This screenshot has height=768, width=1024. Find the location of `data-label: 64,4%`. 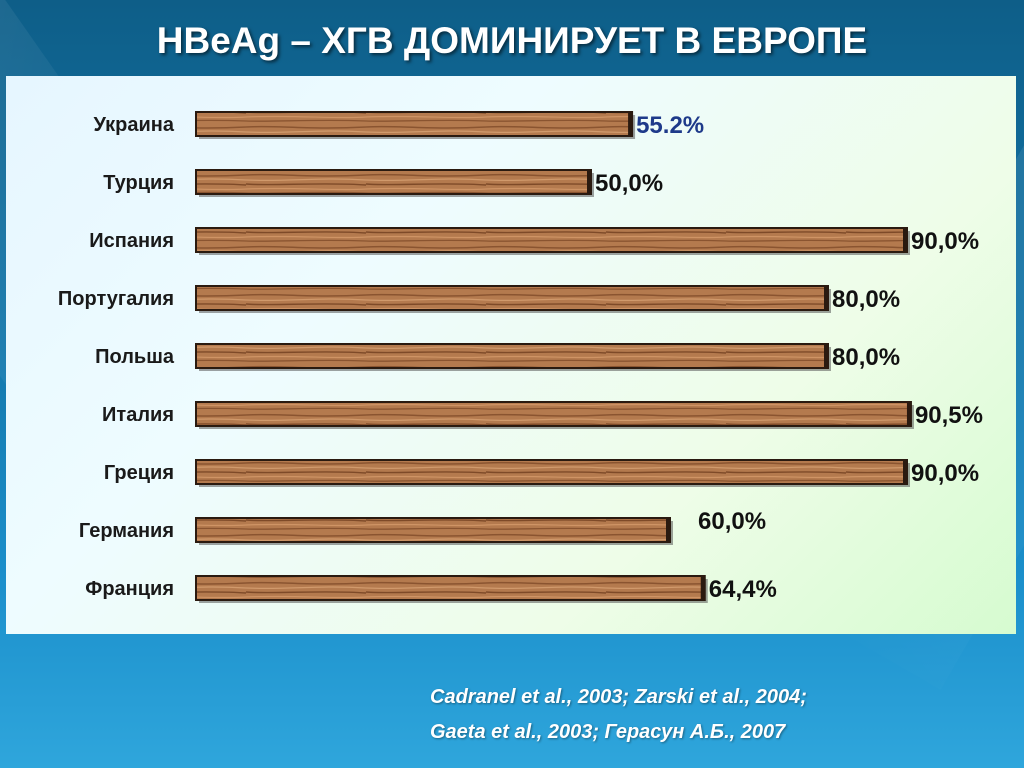

data-label: 64,4% is located at coordinates (743, 589).